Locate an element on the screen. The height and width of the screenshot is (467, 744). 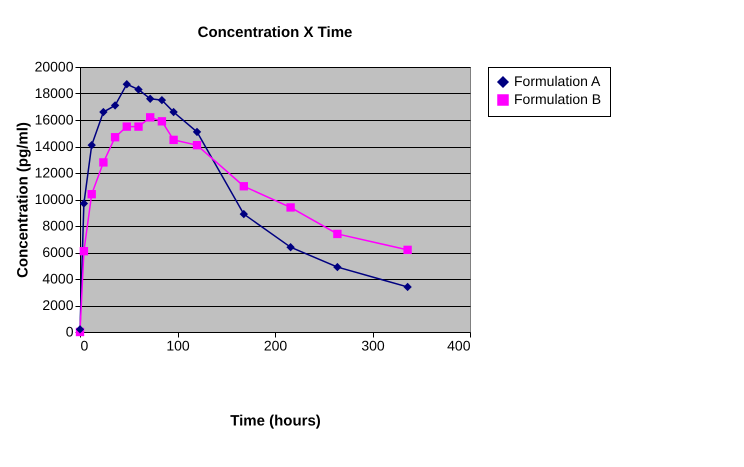
y-tick-label: 20000 is located at coordinates (54, 66).